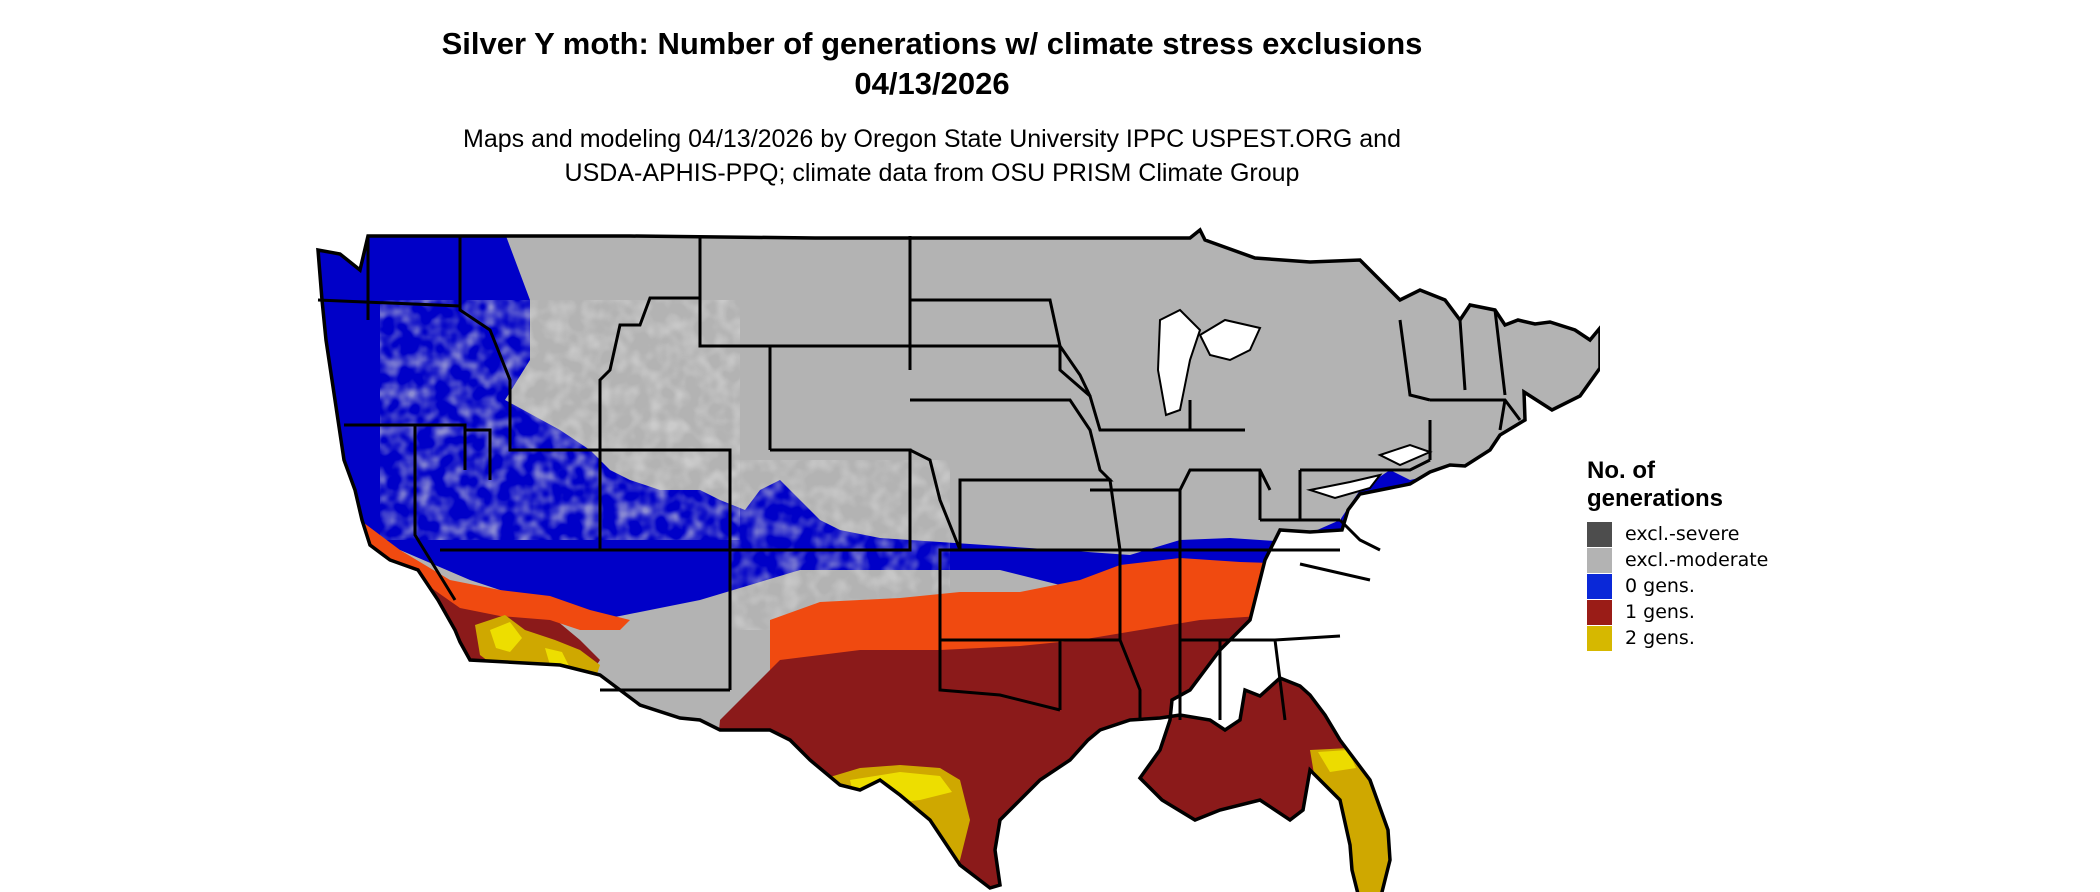 The image size is (2100, 892). Describe the element at coordinates (1294, 404) in the screenshot. I see `great-lakes` at that location.